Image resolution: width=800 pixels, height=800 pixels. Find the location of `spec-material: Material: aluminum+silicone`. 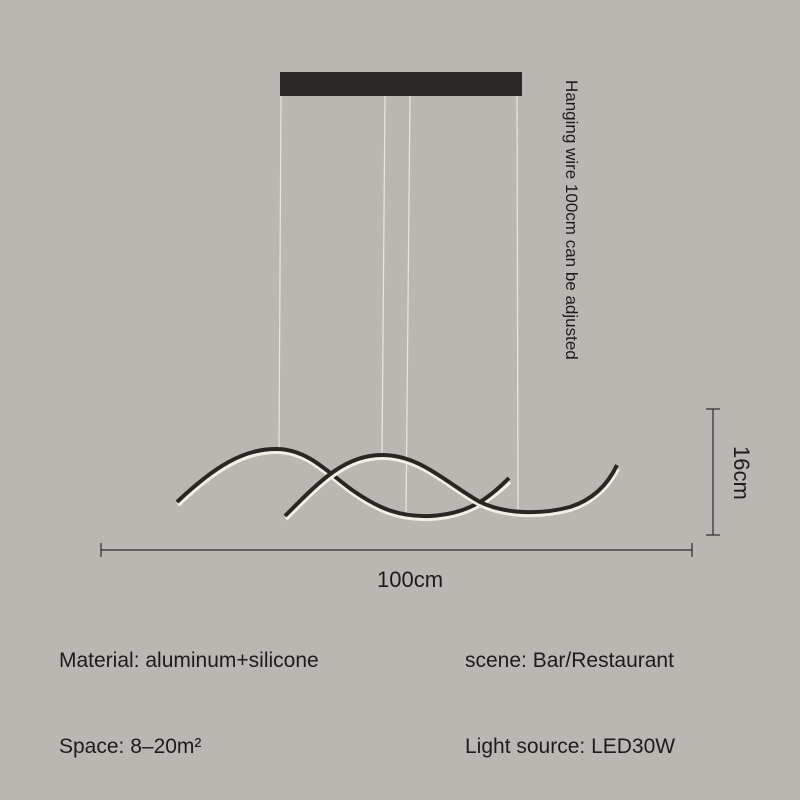

spec-material: Material: aluminum+silicone is located at coordinates (189, 660).